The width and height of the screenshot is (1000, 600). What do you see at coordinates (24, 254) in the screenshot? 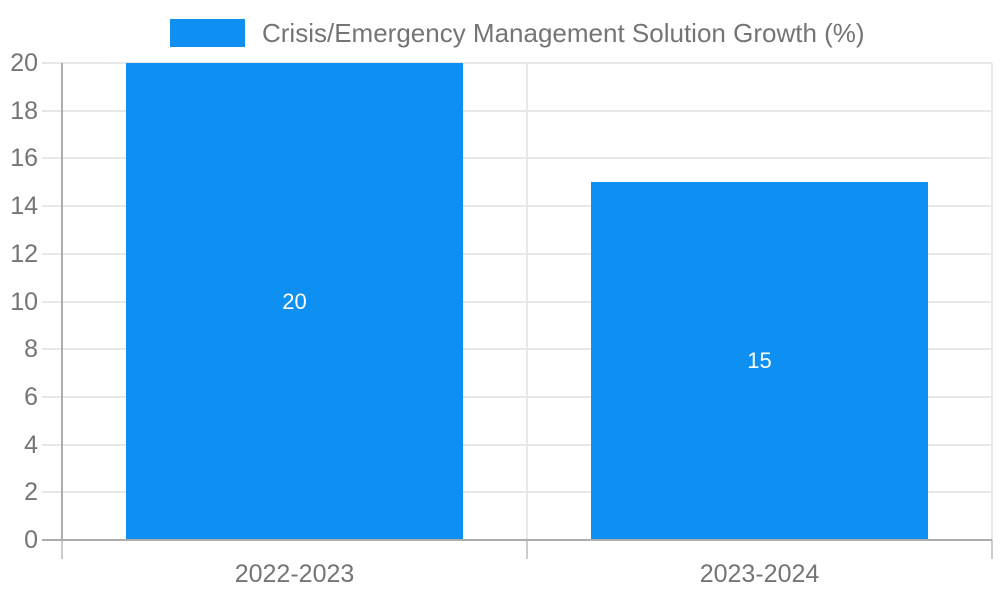
I see `y-axis-tick-label: 12` at bounding box center [24, 254].